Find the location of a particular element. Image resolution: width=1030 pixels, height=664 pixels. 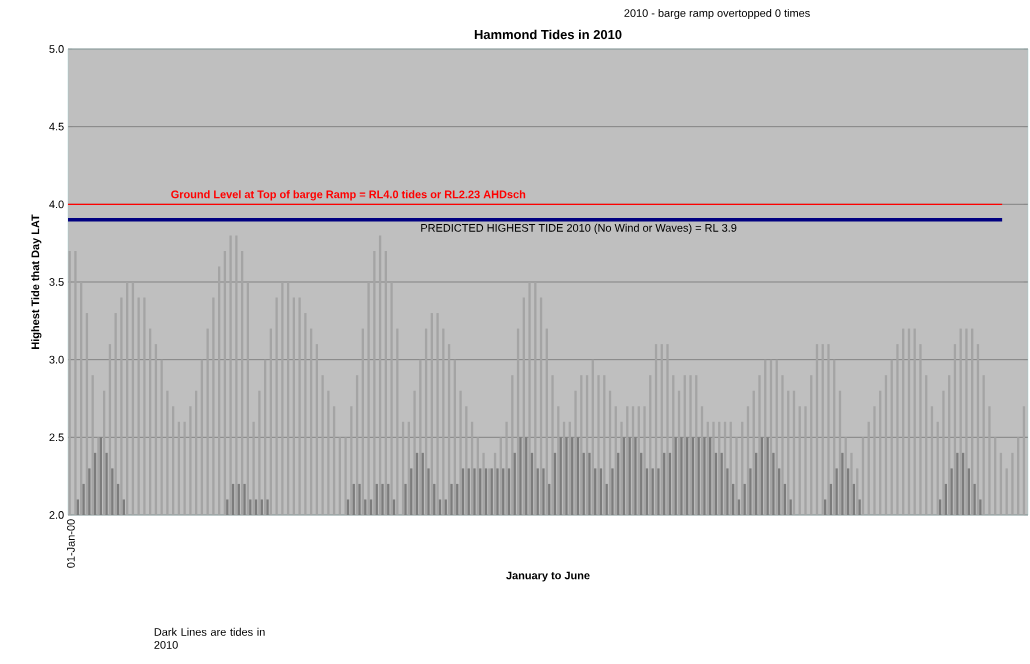

text: 2010 - barge ramp overtopped 0 times is located at coordinates (717, 14).